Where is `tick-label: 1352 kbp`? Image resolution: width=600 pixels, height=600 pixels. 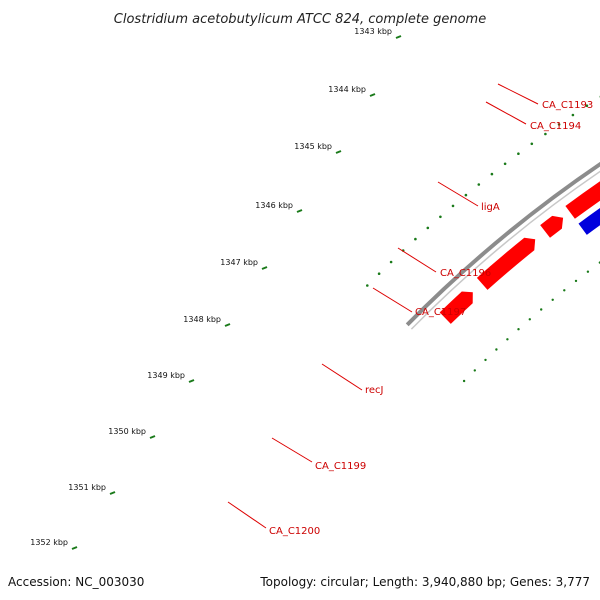
tick-label: 1352 kbp is located at coordinates (49, 542).